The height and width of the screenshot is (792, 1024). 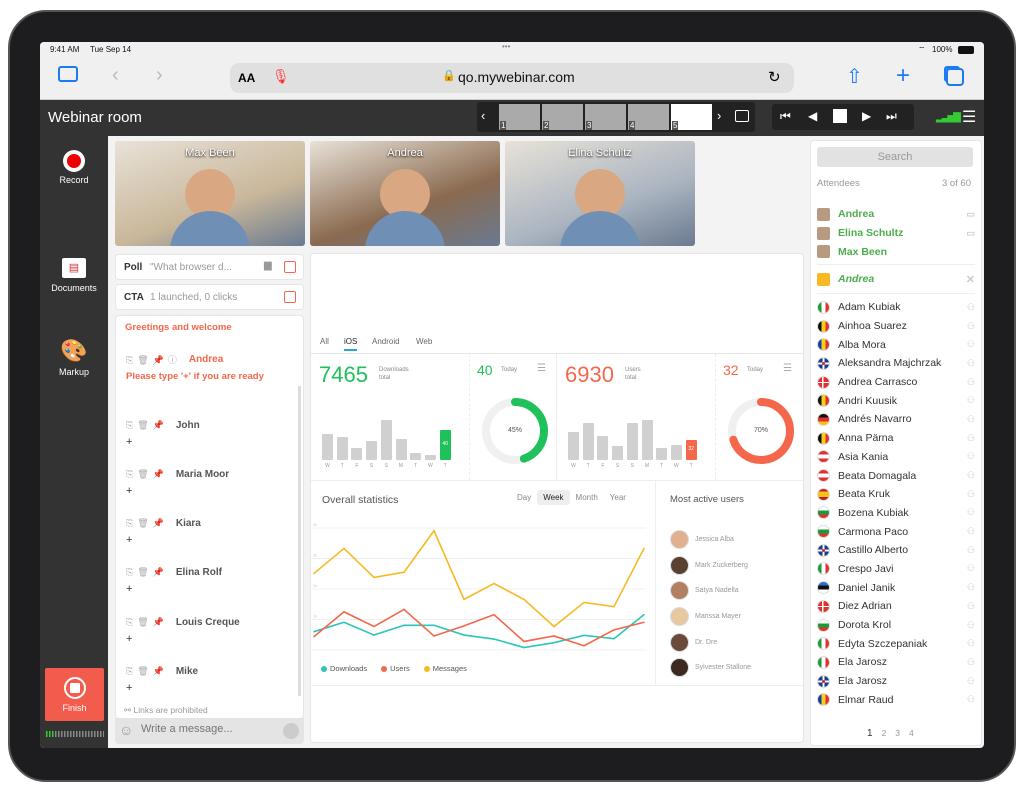 I want to click on stop-icon, so click(x=840, y=116).